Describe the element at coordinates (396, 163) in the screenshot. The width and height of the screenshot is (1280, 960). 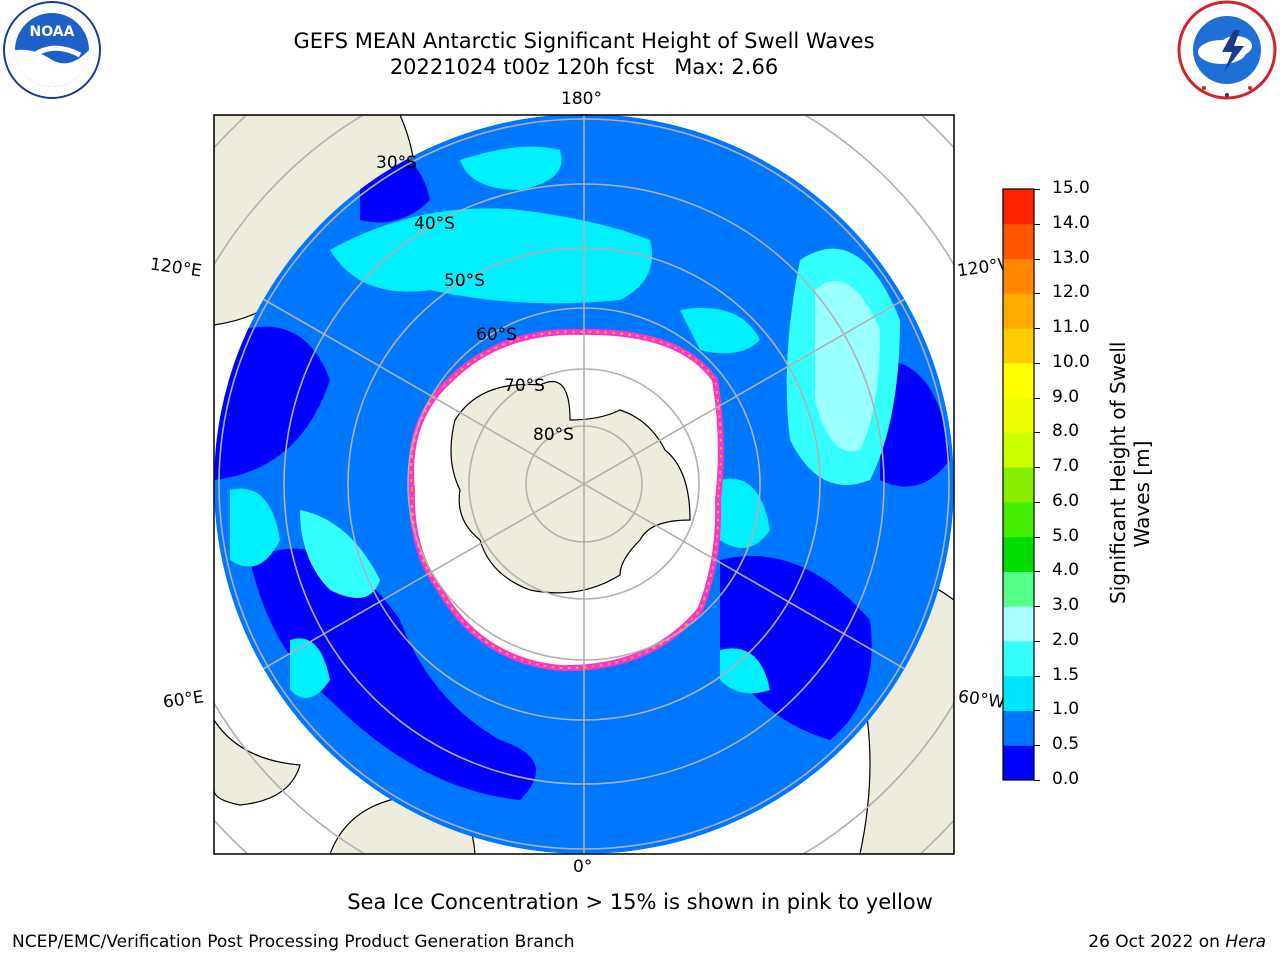
I see `lat-label-30s: 30°S` at that location.